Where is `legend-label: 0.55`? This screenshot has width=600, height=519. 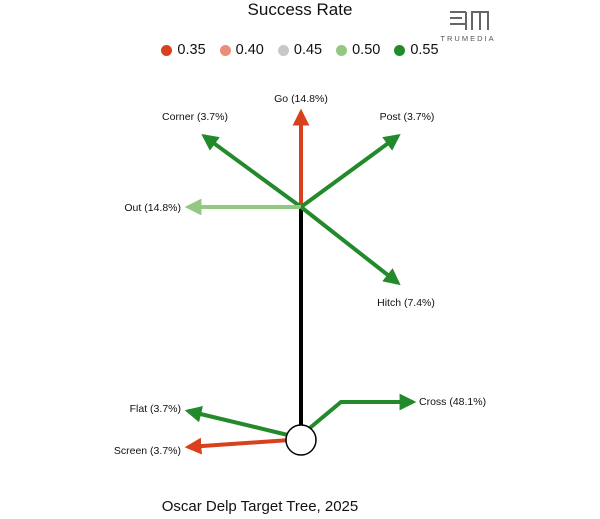
legend-label: 0.55 is located at coordinates (424, 50).